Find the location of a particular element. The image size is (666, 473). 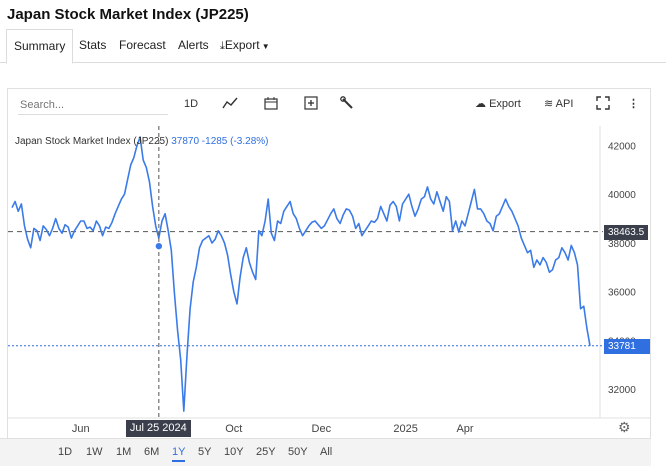

tab-export: ⤓Export ▼ is located at coordinates (245, 46).